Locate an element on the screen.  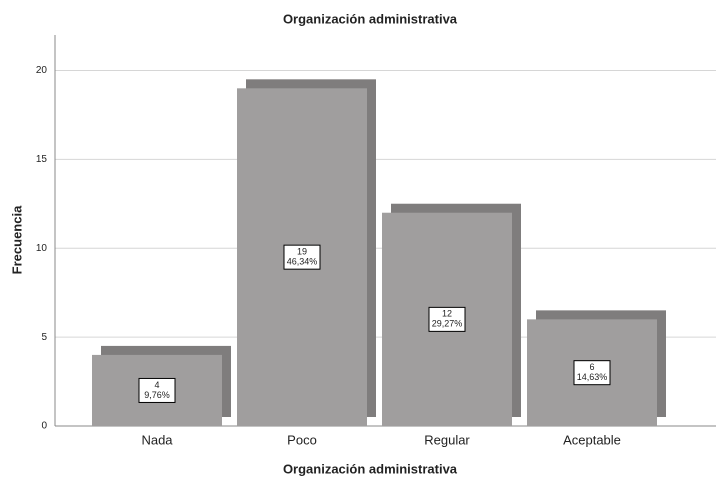
y-tick-label: 0 is located at coordinates (44, 426).